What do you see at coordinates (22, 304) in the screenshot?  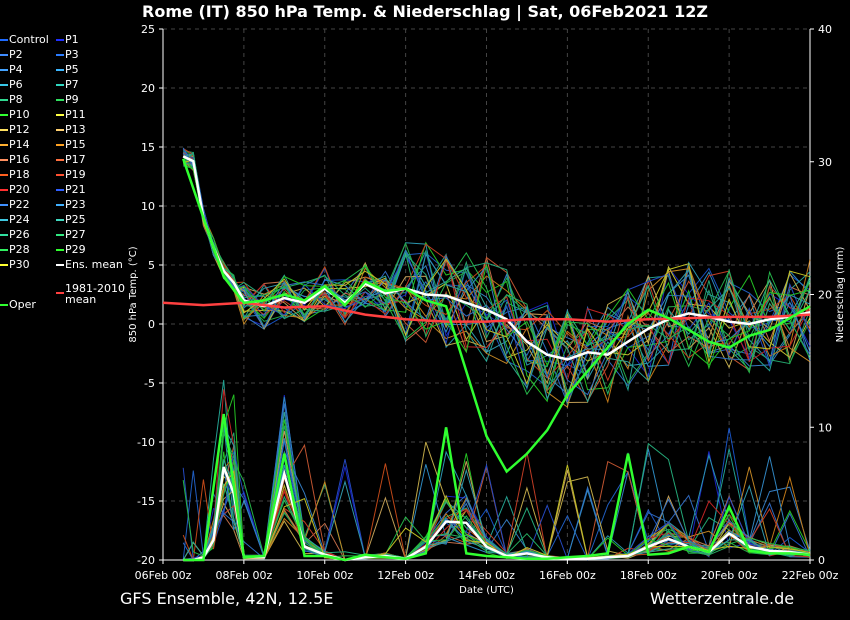 I see `legend-label: Oper` at bounding box center [22, 304].